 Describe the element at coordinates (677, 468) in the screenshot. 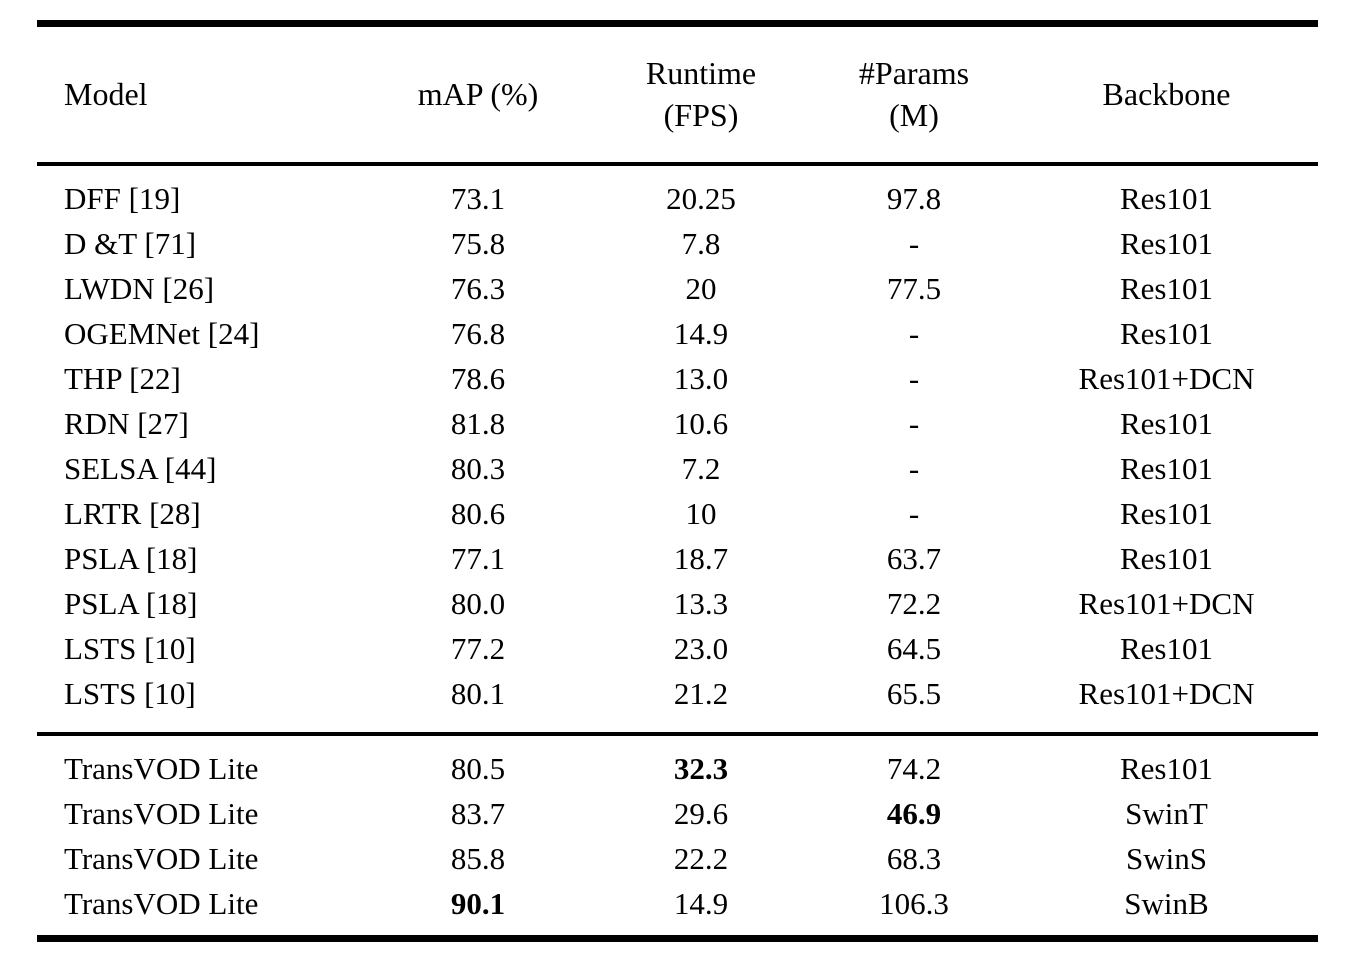

I see `table-row: SELSA [44] 80.3 7.2 - Res101` at that location.